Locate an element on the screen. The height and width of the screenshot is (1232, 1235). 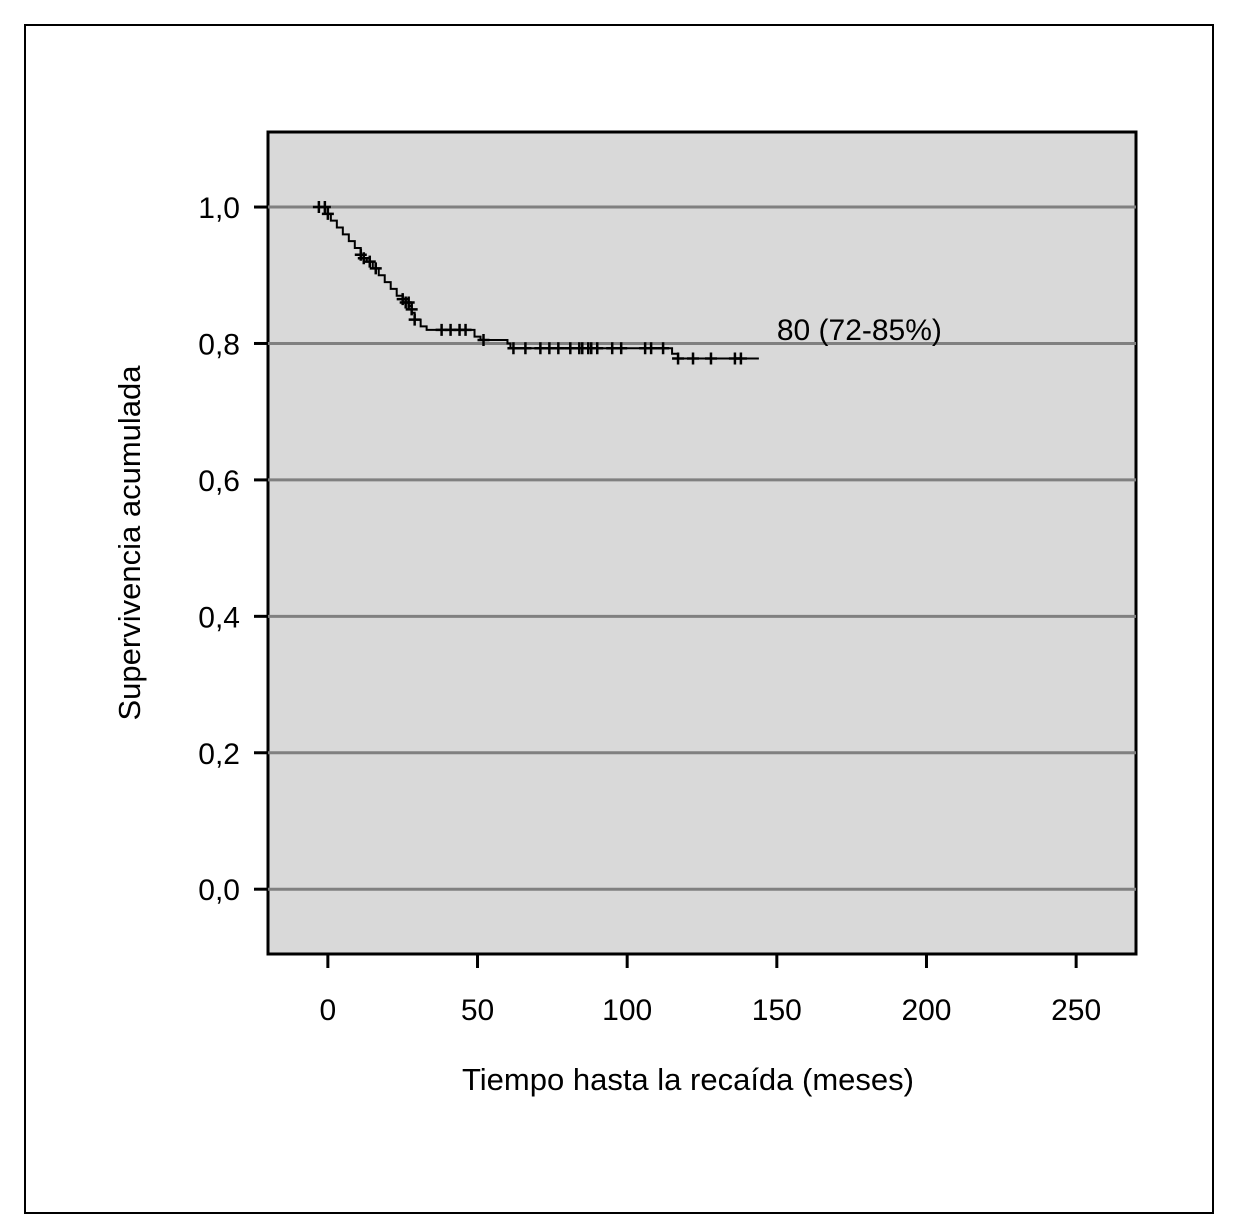
y-axis-ticks: 0,0 0,2 0,4 0,6 0,8 1,0 is located at coordinates (233, 549).